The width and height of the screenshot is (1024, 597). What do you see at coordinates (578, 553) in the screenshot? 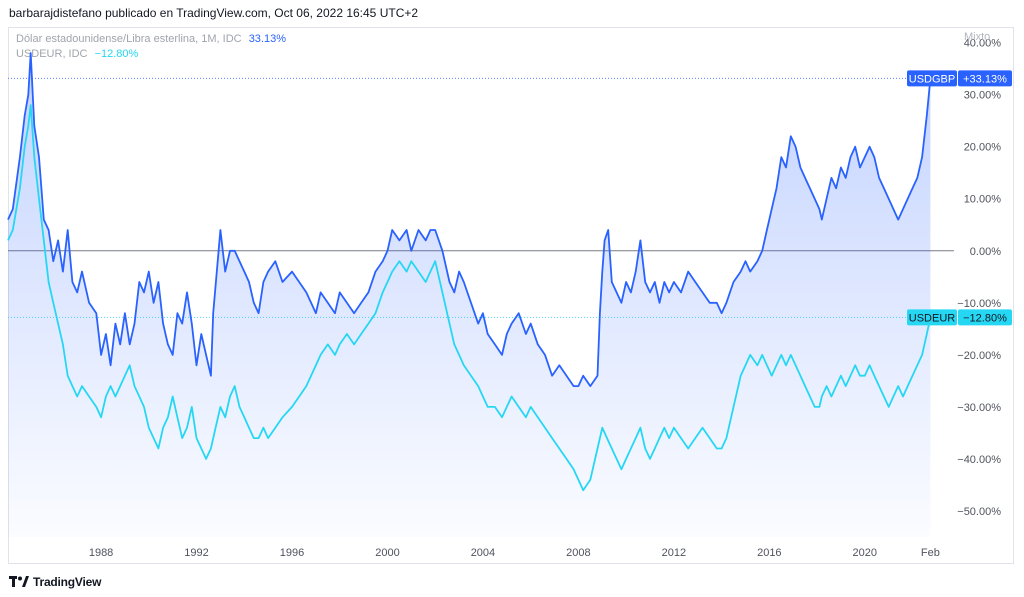
I see `x-tick-label: 2008` at bounding box center [578, 553].